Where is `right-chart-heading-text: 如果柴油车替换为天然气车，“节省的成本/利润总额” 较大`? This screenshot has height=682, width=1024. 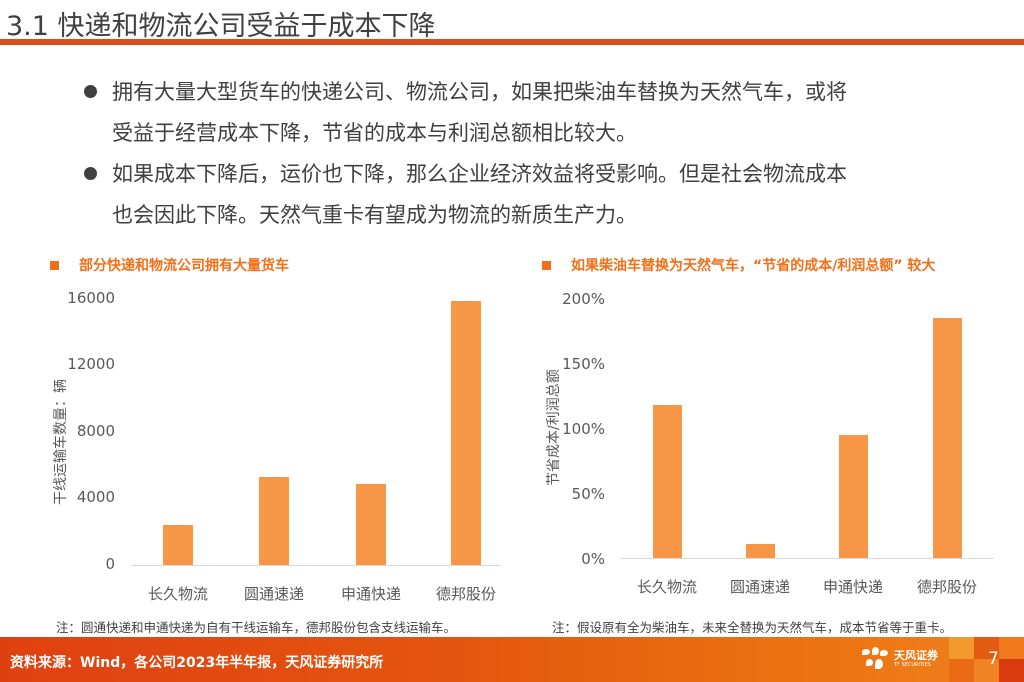 right-chart-heading-text: 如果柴油车替换为天然气车，“节省的成本/利润总额” 较大 is located at coordinates (753, 266).